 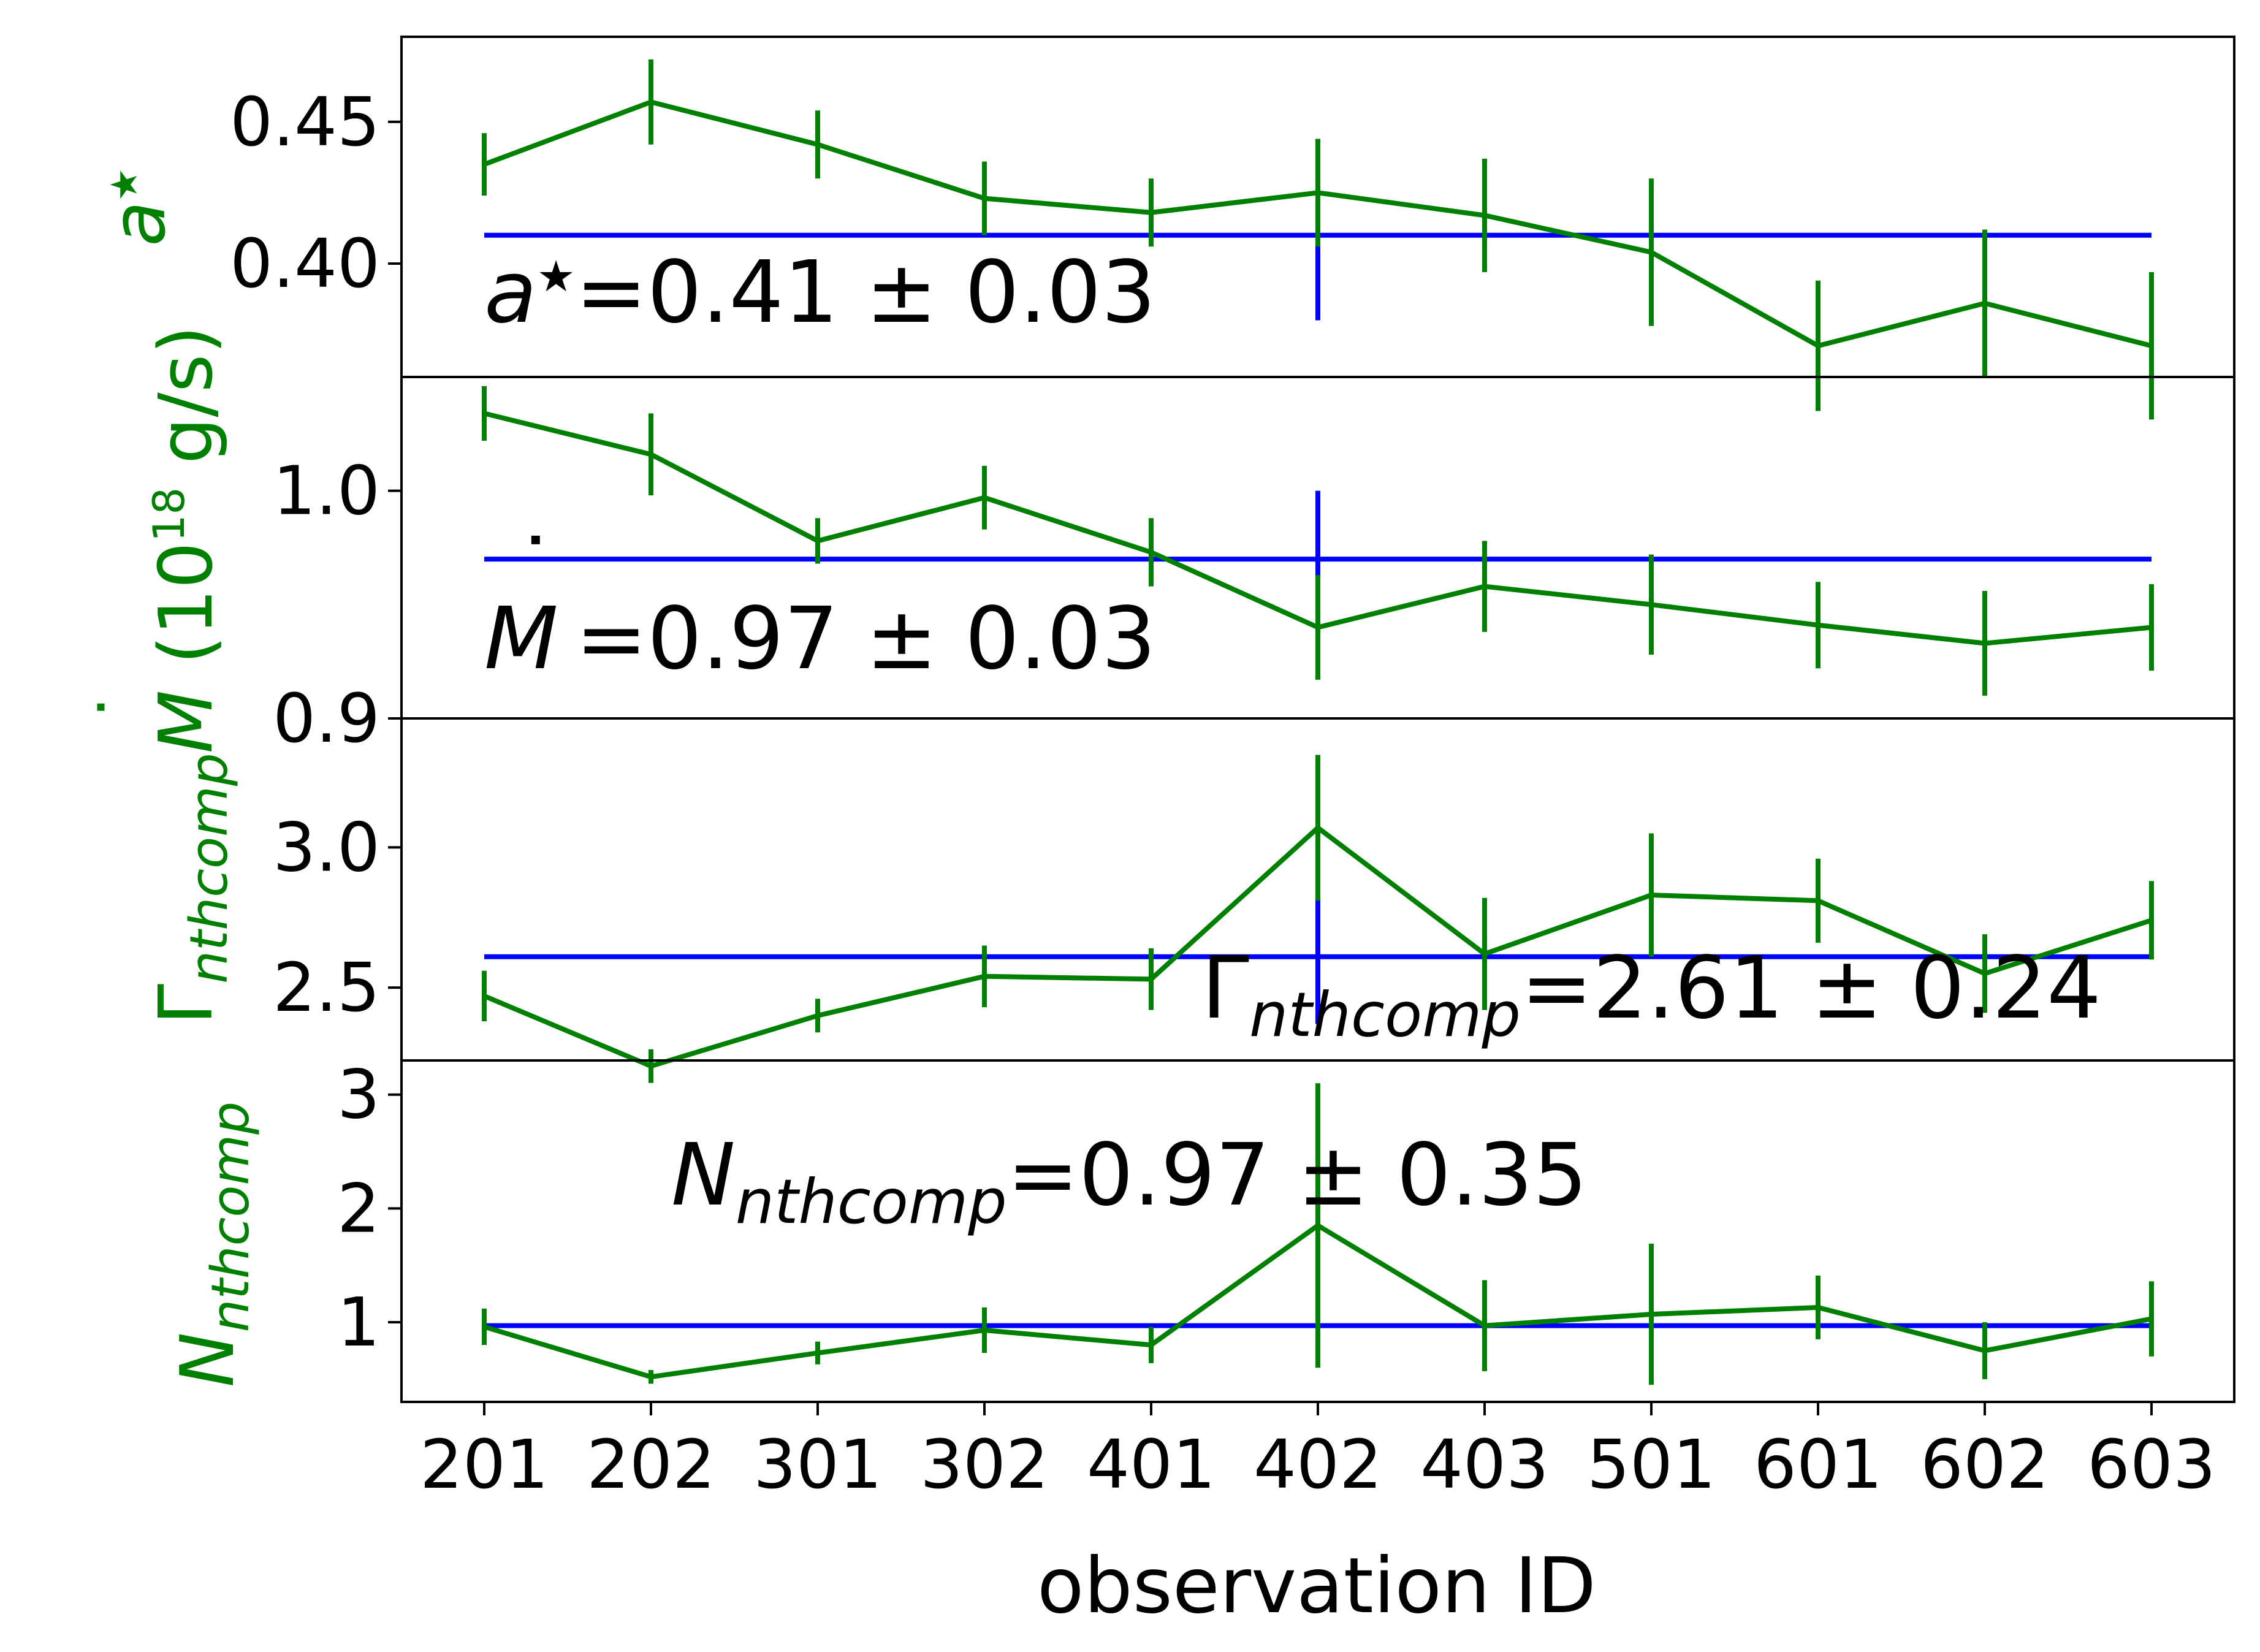 I want to click on x-axis: 201 202 301 302 401 402 403 501 601 602 603, so click(x=1318, y=1453).